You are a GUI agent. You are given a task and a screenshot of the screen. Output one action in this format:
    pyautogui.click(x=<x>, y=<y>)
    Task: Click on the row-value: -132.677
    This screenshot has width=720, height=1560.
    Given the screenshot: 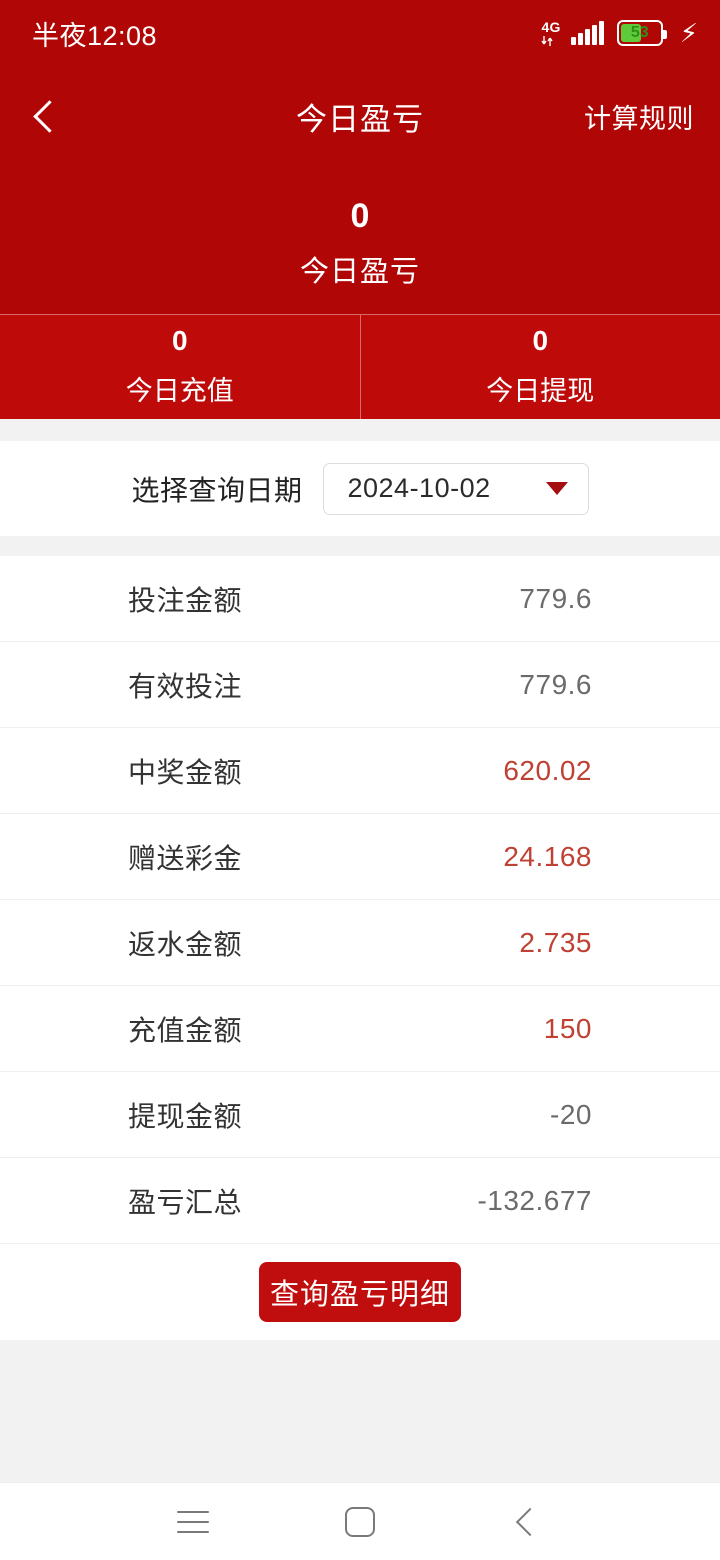 What is the action you would take?
    pyautogui.click(x=534, y=1200)
    